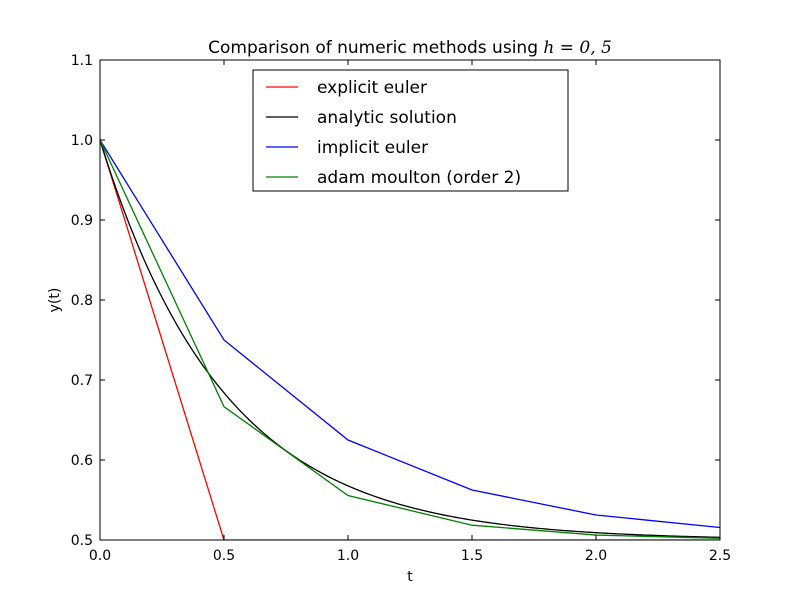 Image resolution: width=800 pixels, height=600 pixels. I want to click on legend-label-explicit-euler: explicit euler, so click(372, 88).